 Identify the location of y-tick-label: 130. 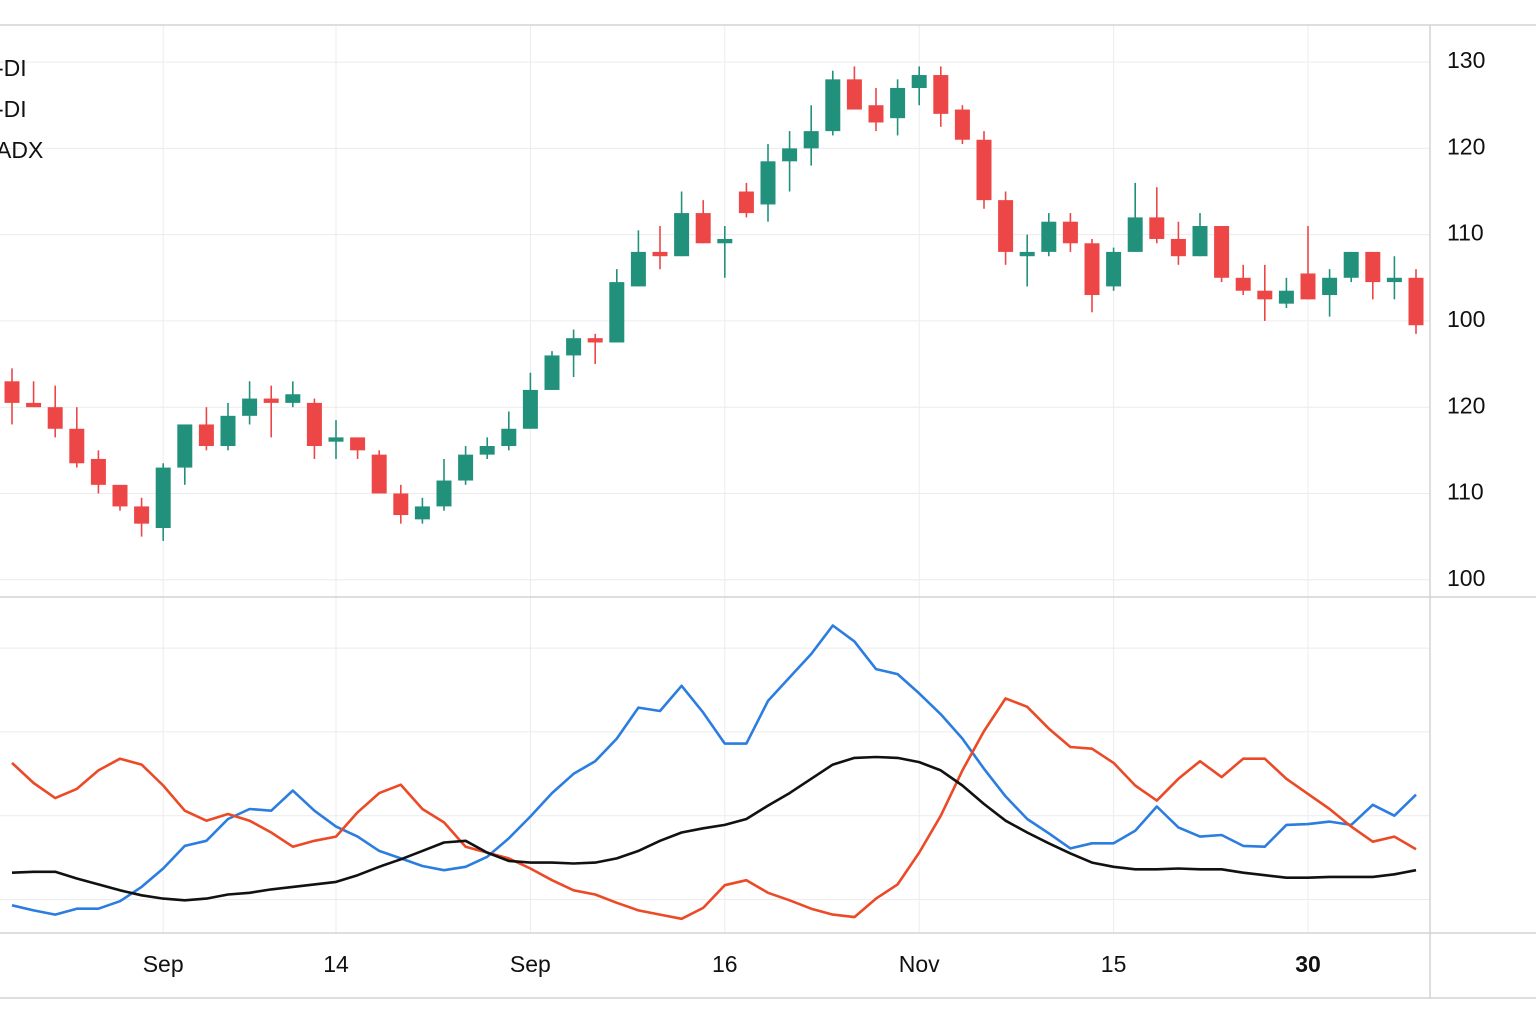
(1466, 60).